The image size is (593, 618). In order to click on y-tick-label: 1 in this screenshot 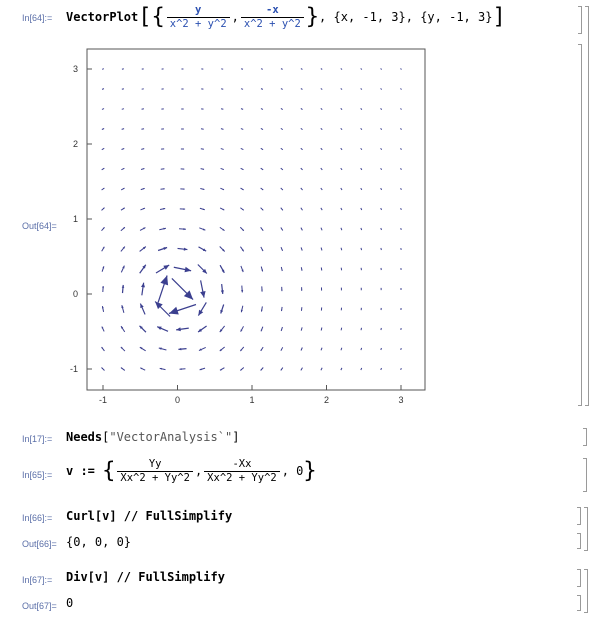, I will do `click(75, 219)`.